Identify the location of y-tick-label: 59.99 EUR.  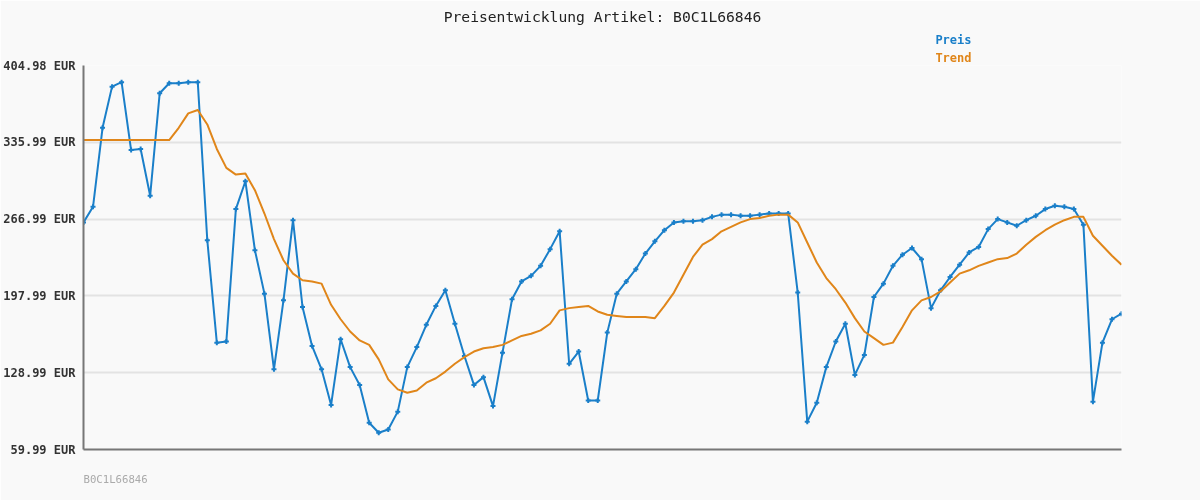
(43, 449).